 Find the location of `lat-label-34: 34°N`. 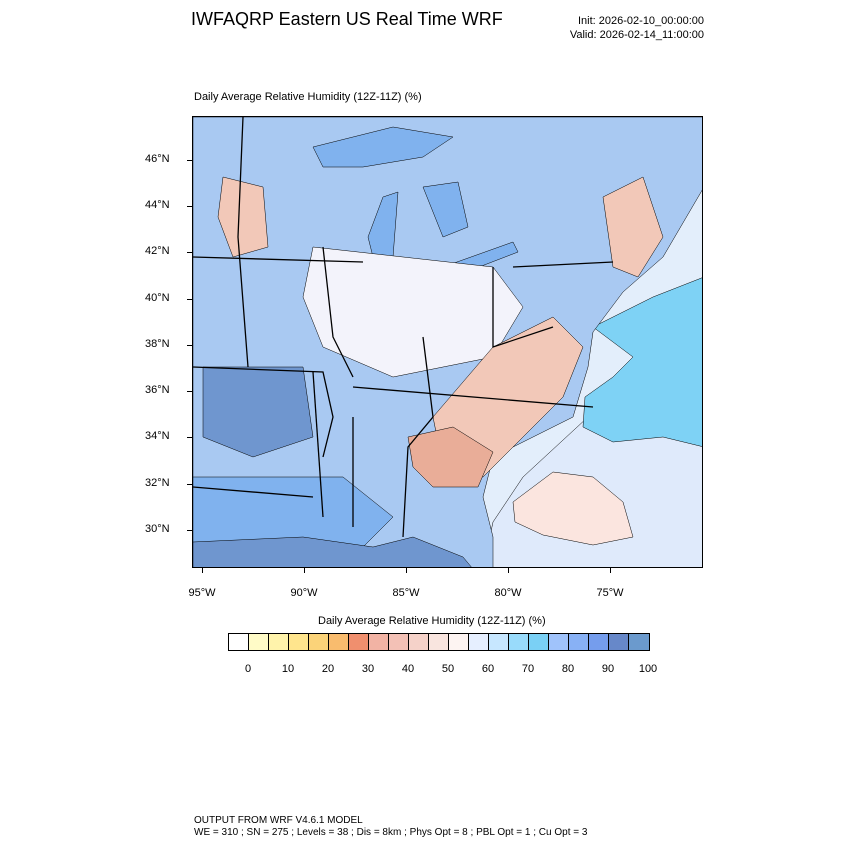

lat-label-34: 34°N is located at coordinates (157, 436).